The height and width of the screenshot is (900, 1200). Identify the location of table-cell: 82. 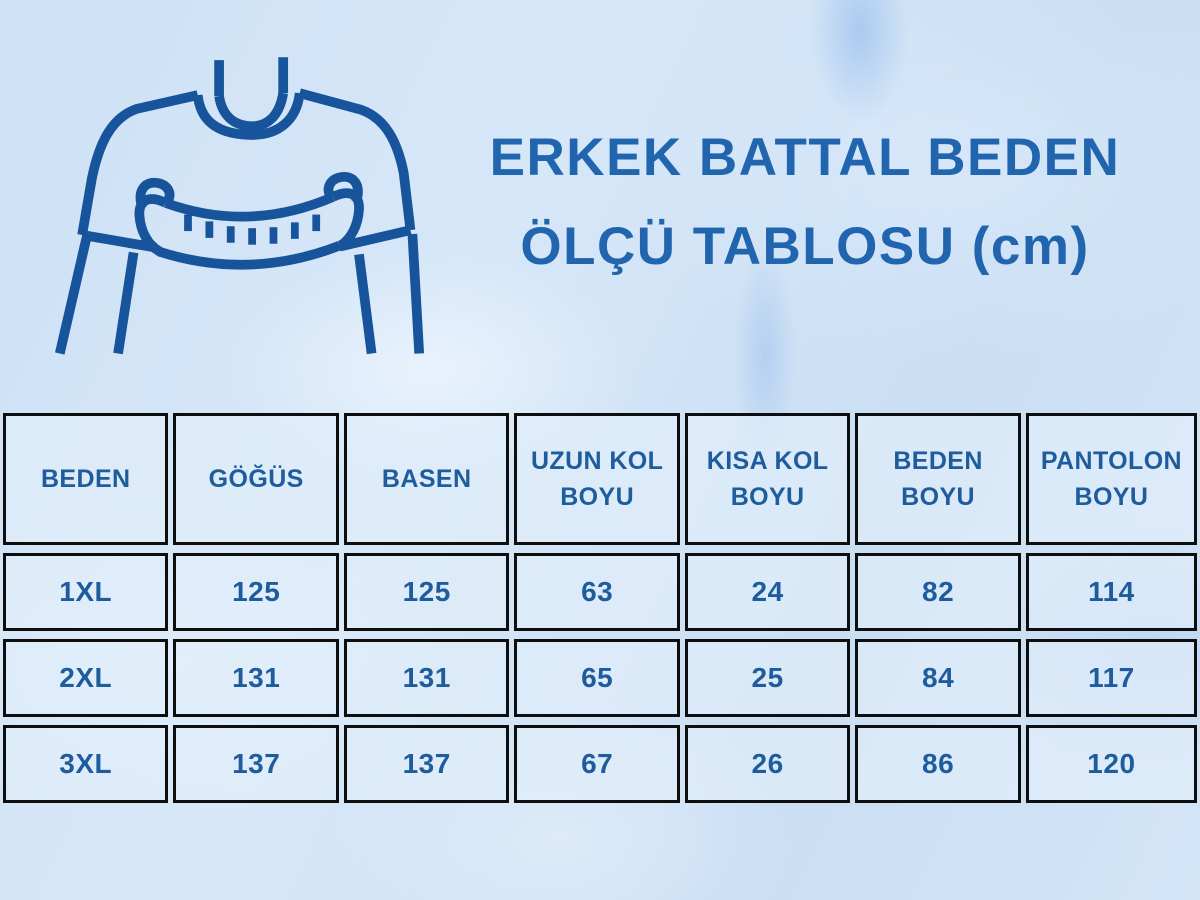
(938, 592).